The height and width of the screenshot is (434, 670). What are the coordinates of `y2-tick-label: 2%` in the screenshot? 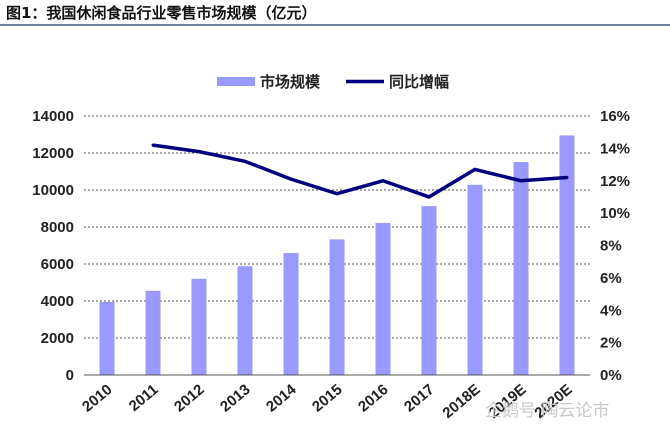 It's located at (611, 343).